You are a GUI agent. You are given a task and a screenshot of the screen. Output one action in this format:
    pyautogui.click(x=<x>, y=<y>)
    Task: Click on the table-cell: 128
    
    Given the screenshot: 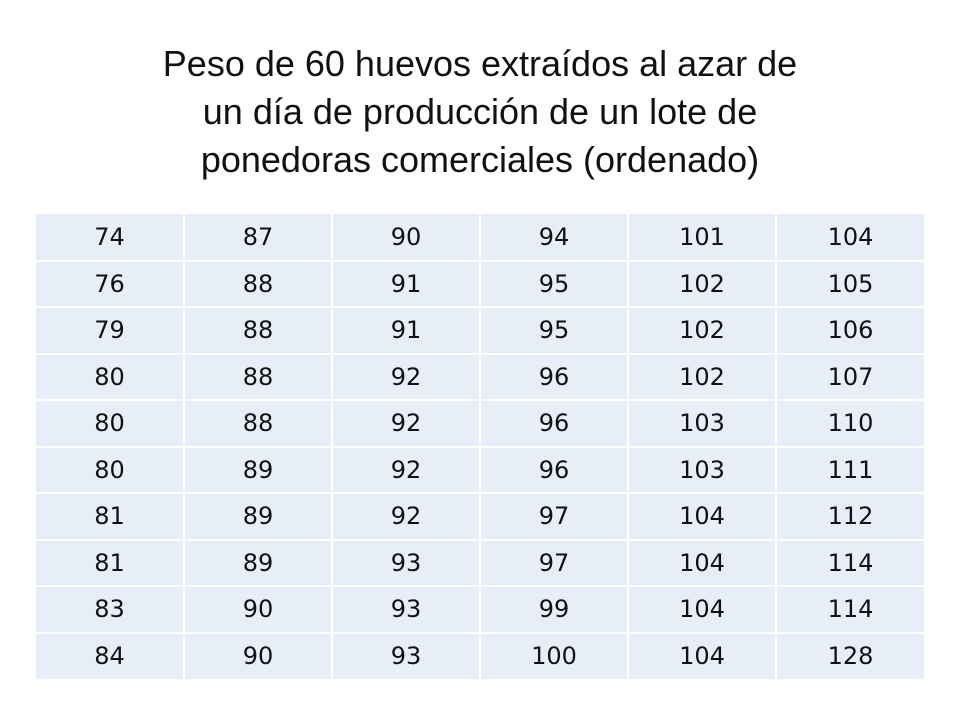 What is the action you would take?
    pyautogui.click(x=850, y=655)
    